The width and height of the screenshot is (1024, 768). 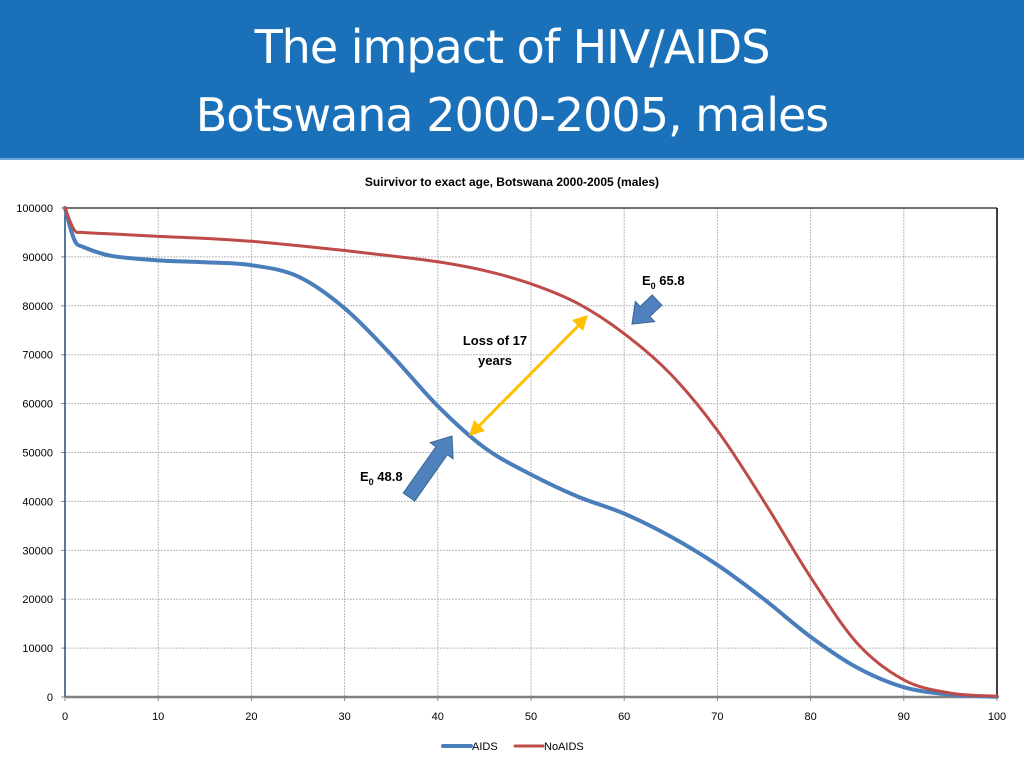 I want to click on legend: AIDS NoAIDS, so click(x=512, y=747).